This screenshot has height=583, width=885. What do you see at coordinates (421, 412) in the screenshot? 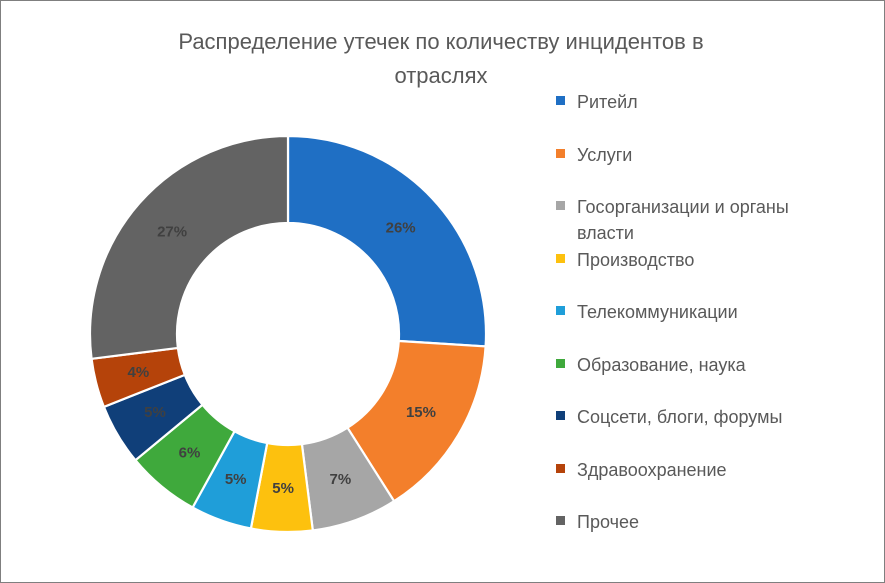
I see `data-label-1: 15%` at bounding box center [421, 412].